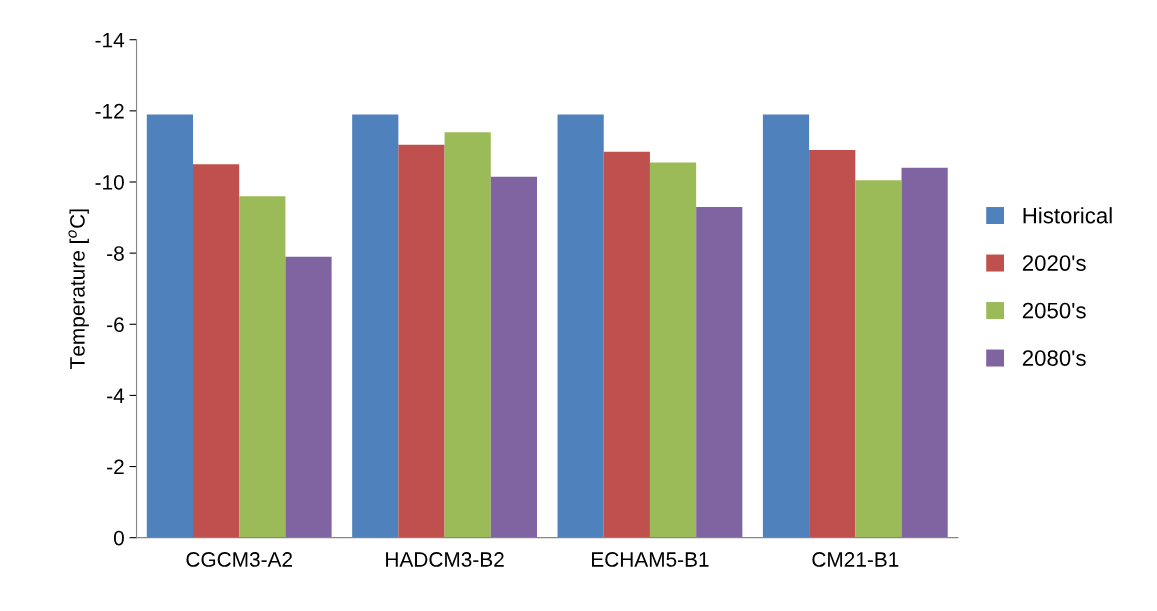 Image resolution: width=1157 pixels, height=611 pixels. I want to click on legend-label: 2020's, so click(1054, 263).